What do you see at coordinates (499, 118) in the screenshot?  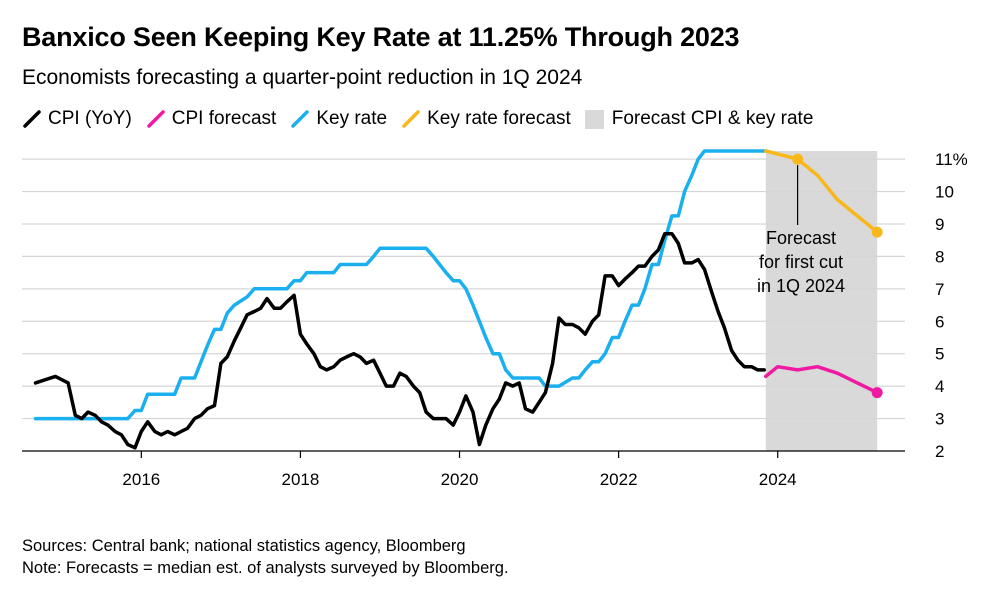 I see `legend-label-key-rate-forecast: Key rate forecast` at bounding box center [499, 118].